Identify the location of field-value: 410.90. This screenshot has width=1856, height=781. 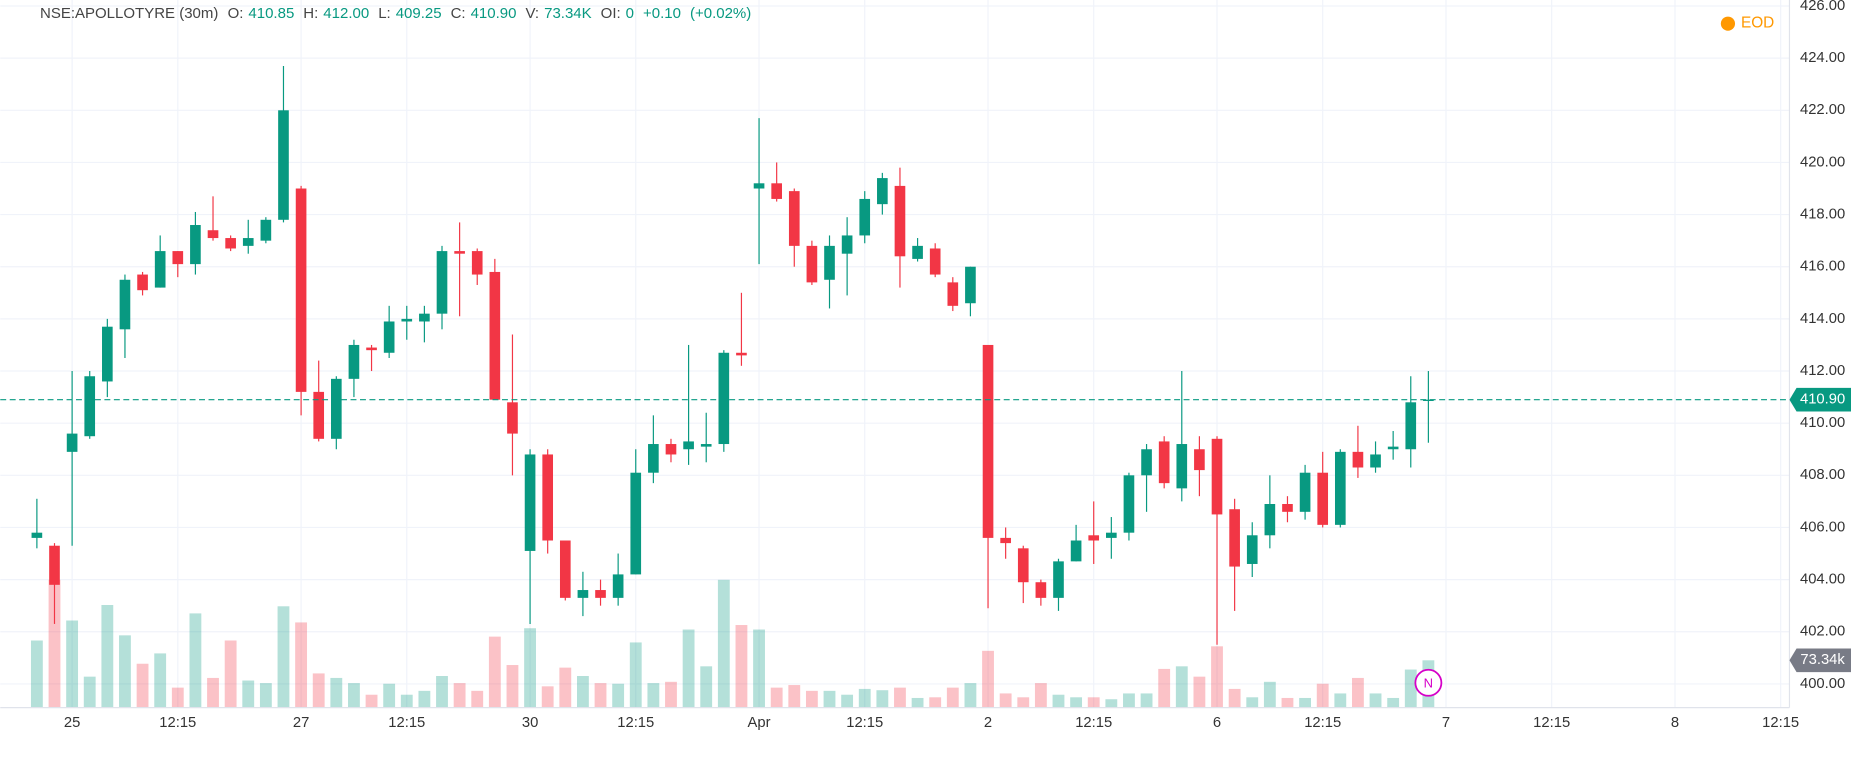
(493, 13).